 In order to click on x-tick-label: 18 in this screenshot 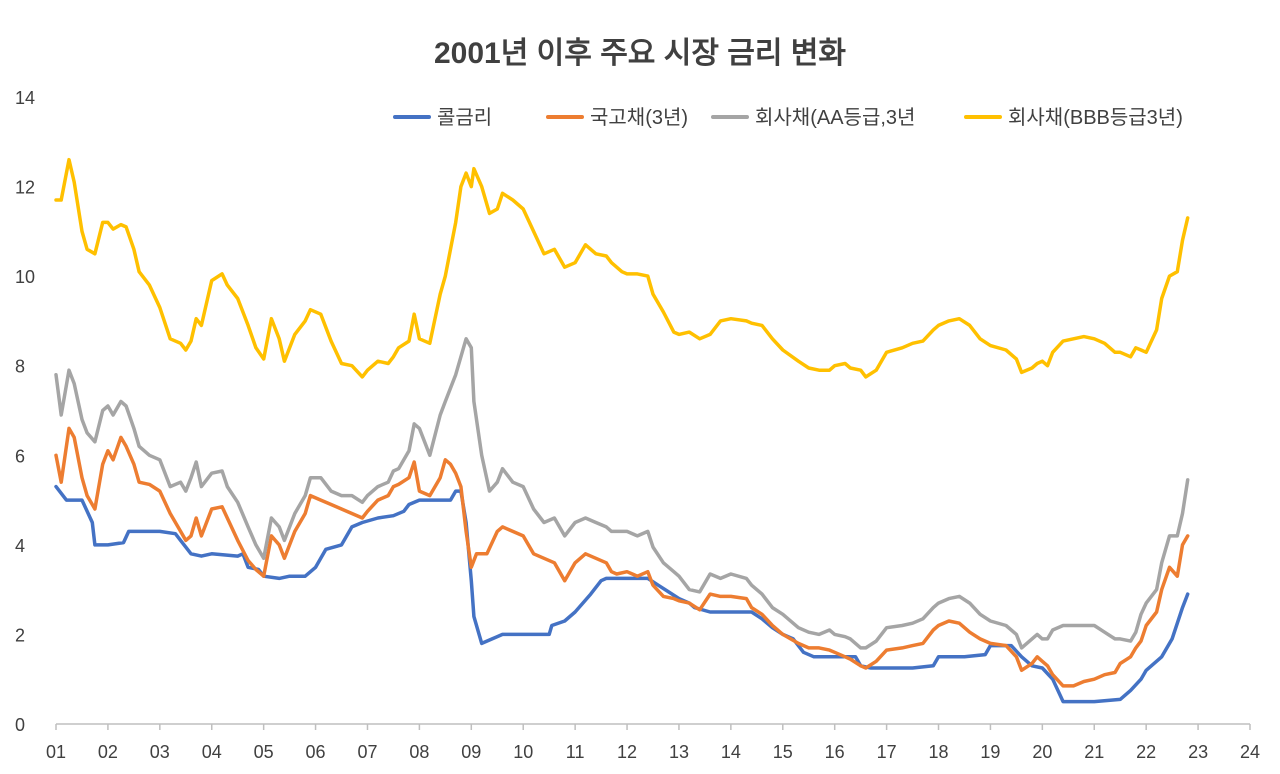, I will do `click(939, 752)`.